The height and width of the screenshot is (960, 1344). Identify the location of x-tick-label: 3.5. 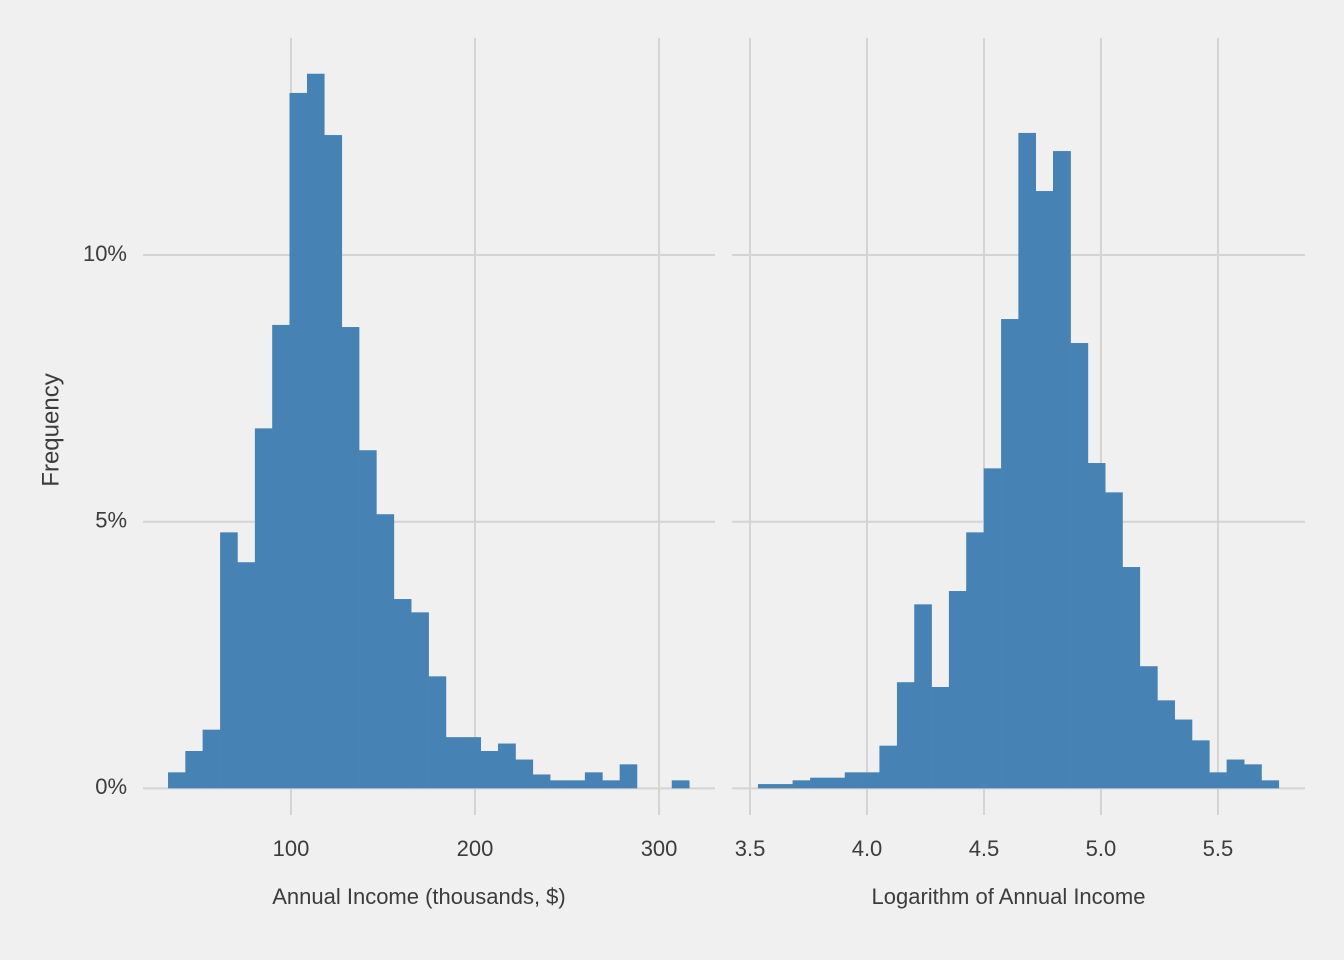
(750, 848).